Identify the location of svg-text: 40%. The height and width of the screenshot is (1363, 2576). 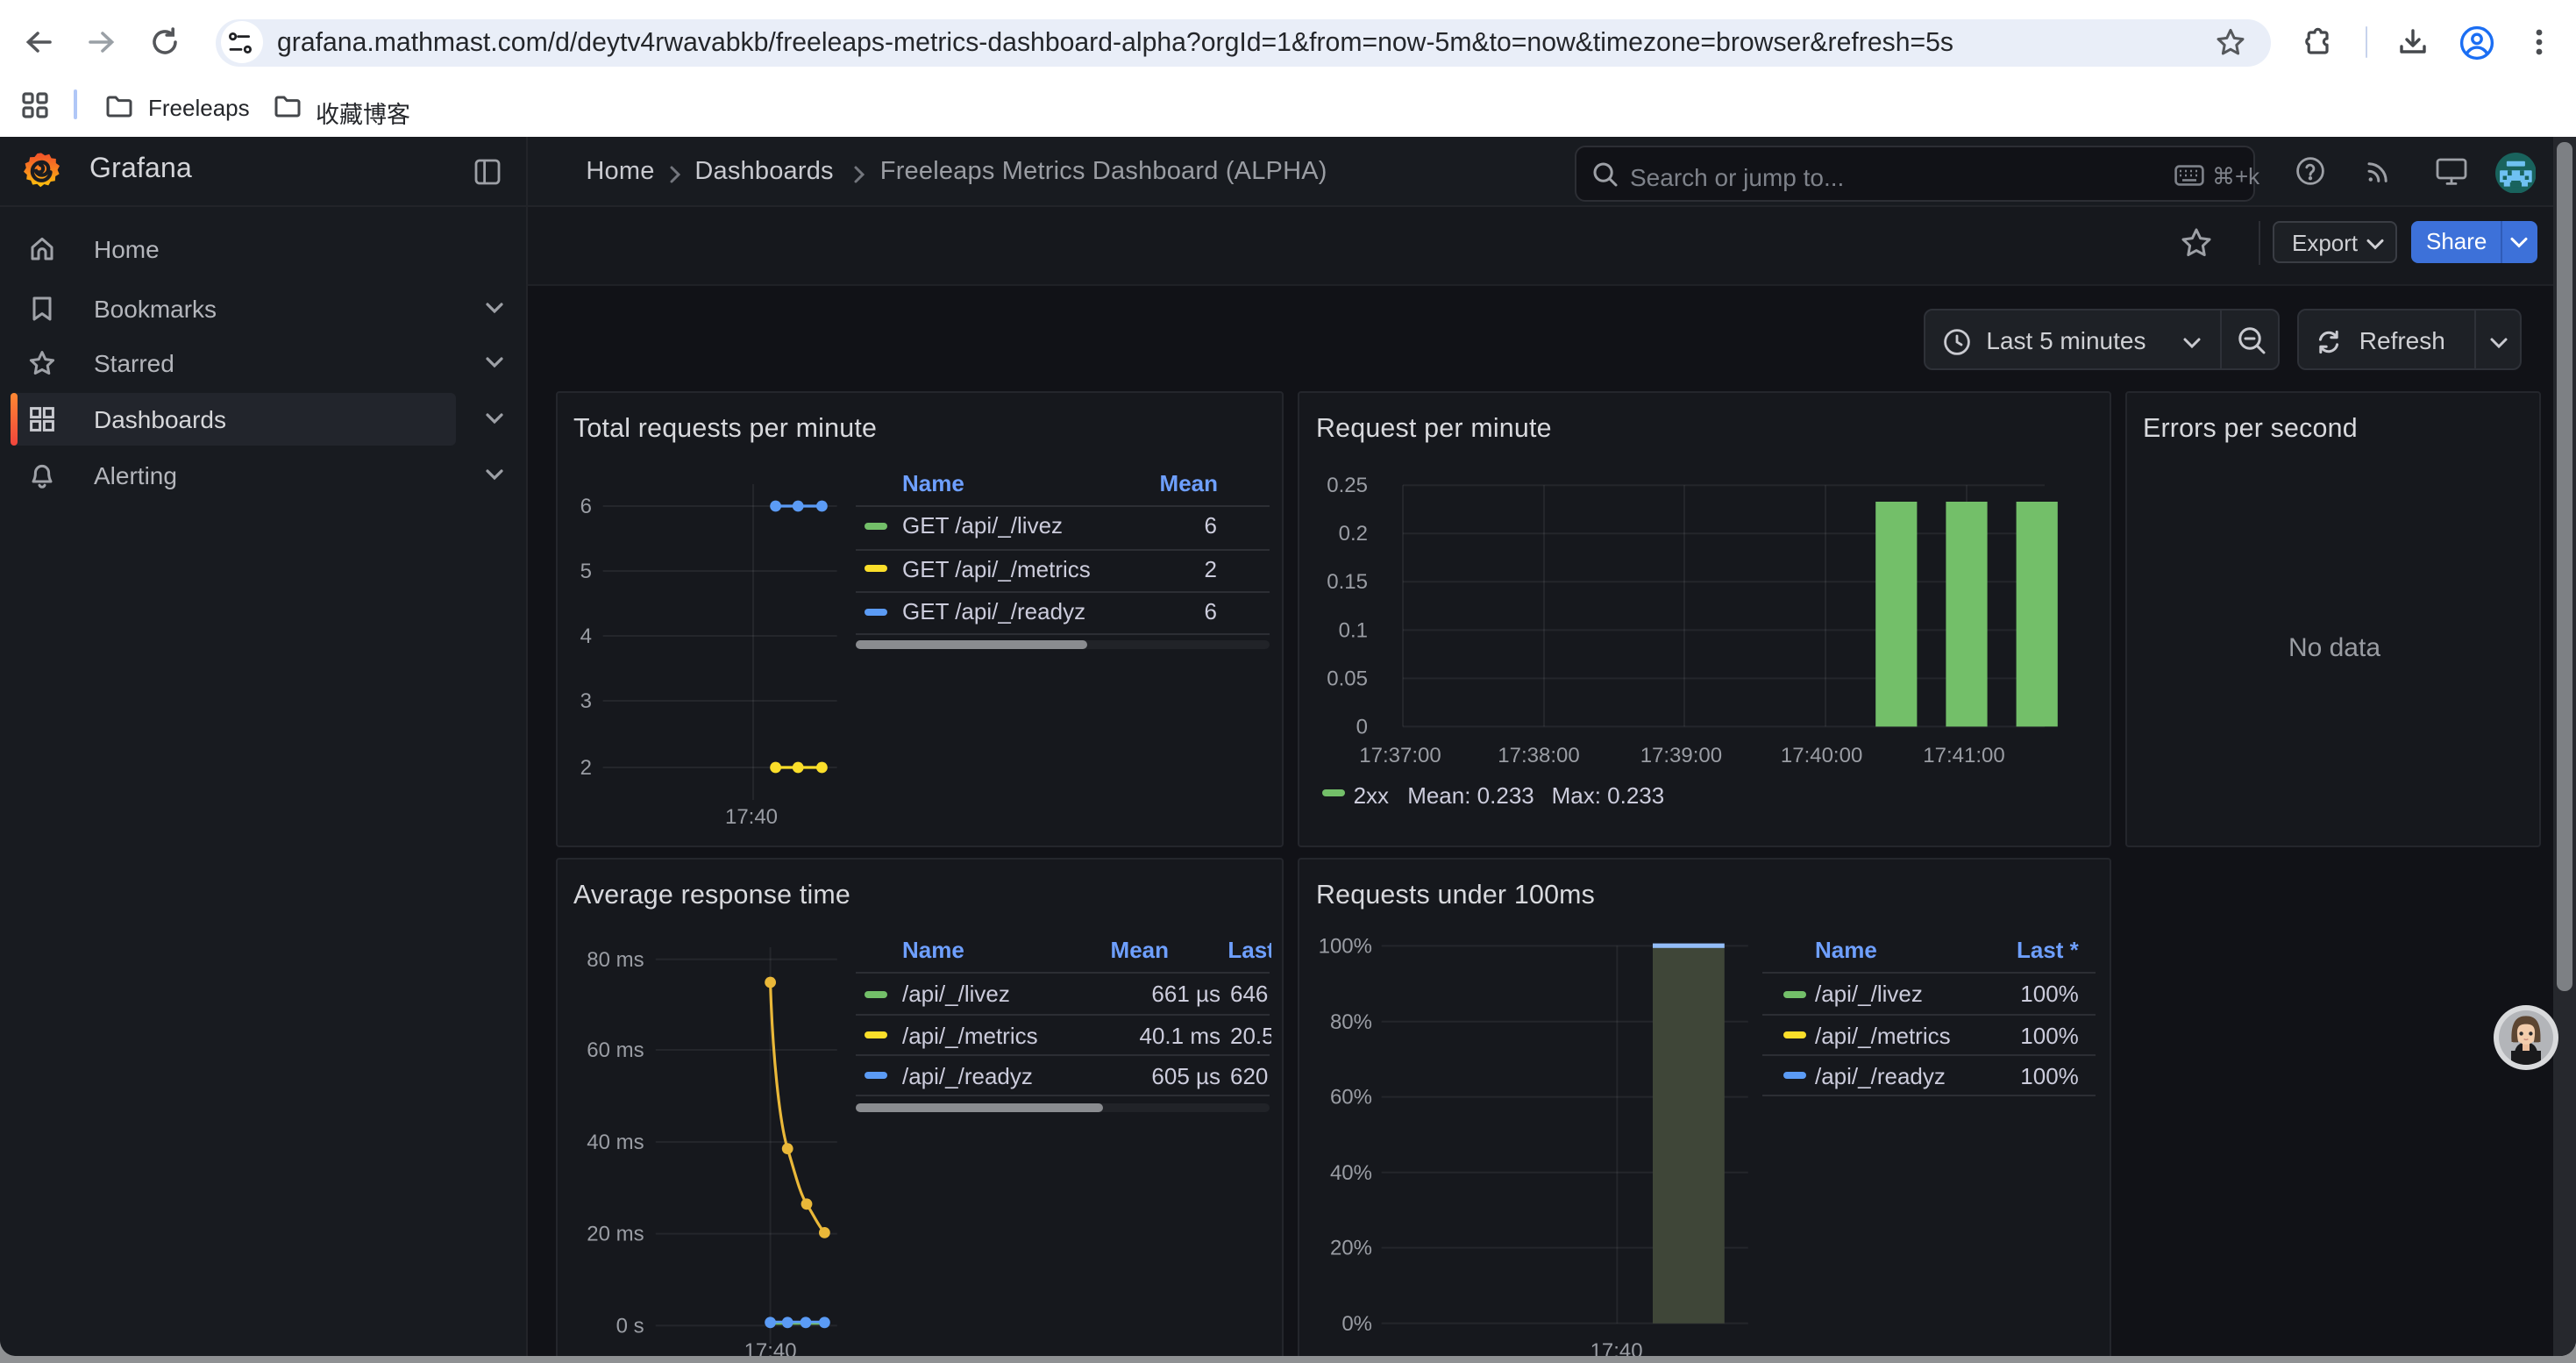
(1351, 1172).